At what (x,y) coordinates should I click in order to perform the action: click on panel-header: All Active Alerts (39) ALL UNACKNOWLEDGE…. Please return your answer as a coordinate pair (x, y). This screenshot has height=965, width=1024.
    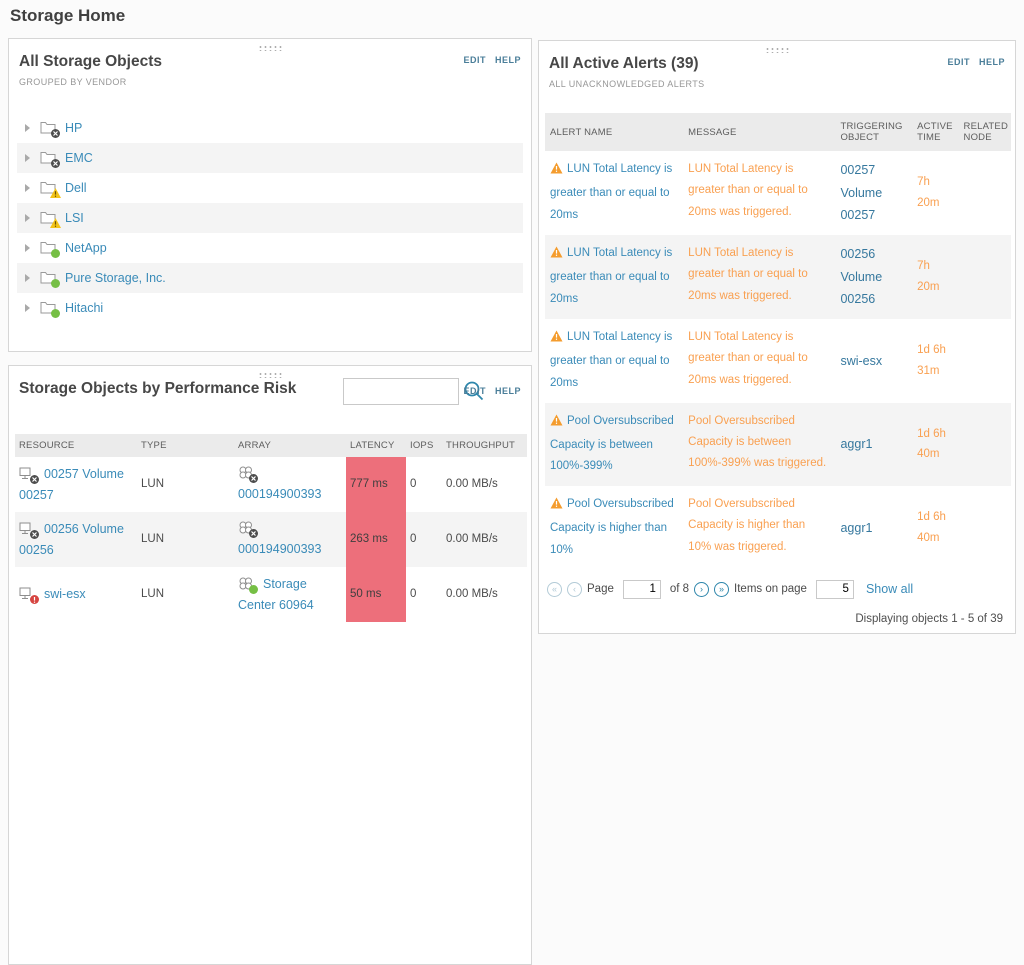
    Looking at the image, I should click on (777, 69).